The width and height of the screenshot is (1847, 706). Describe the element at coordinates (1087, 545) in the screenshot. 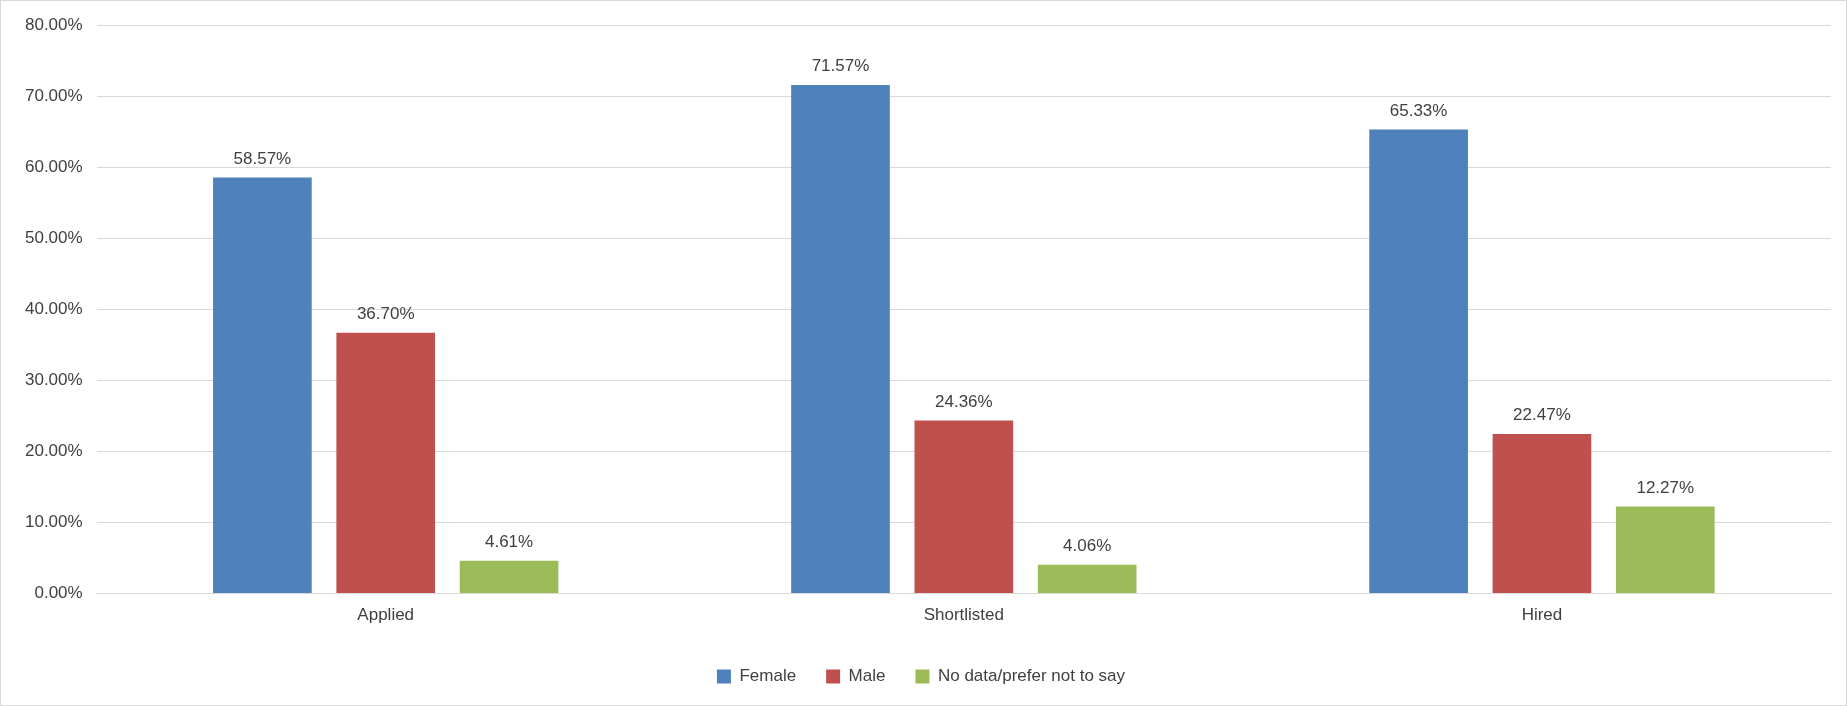

I see `data-label: 4.06%` at that location.